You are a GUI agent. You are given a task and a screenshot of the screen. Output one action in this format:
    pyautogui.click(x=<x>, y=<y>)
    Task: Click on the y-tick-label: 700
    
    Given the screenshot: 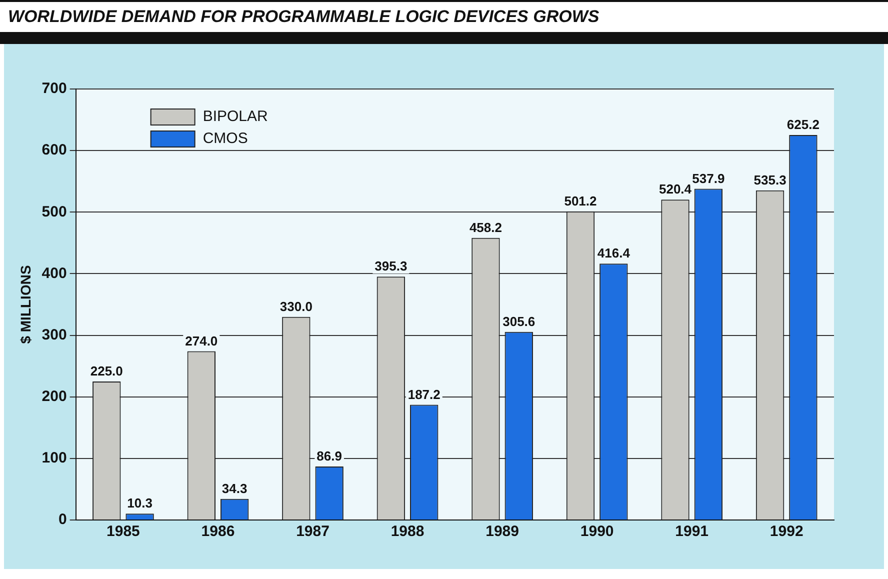 What is the action you would take?
    pyautogui.click(x=54, y=89)
    